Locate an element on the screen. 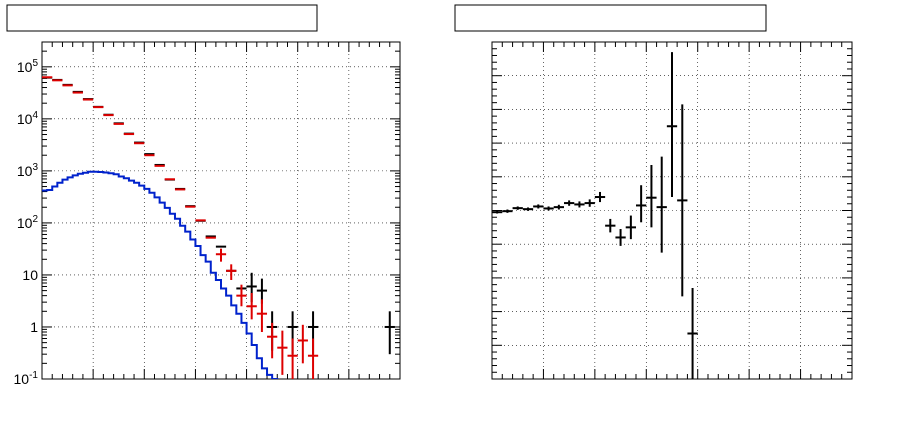 Image resolution: width=898 pixels, height=421 pixels. model-histogram-line is located at coordinates (160, 274).